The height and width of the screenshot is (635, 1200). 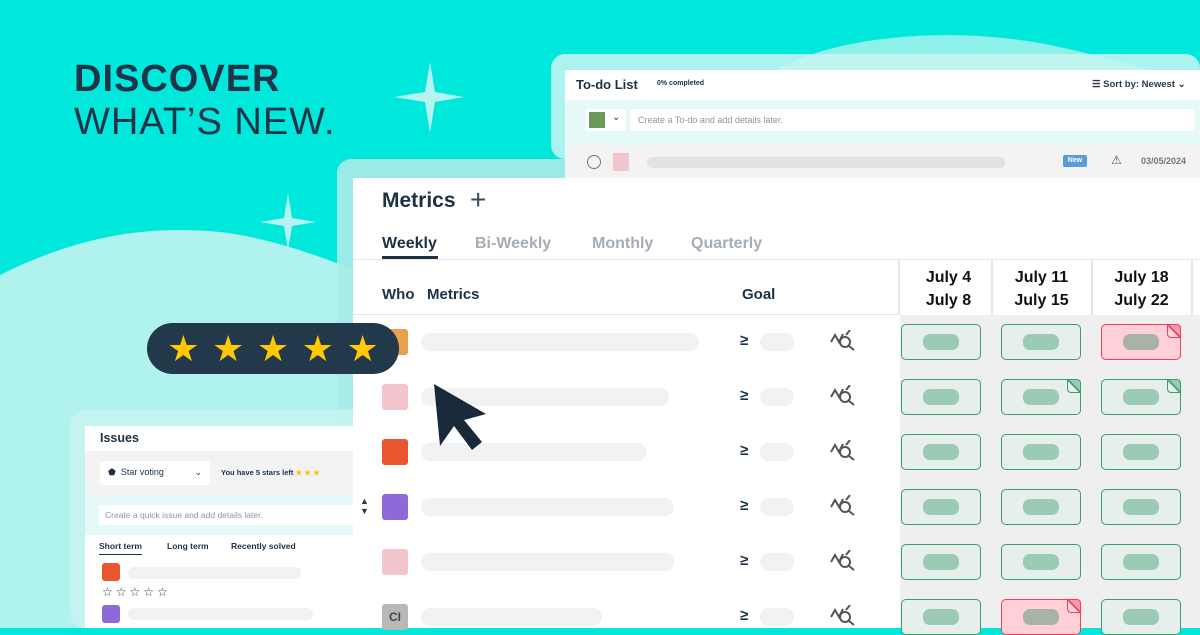 What do you see at coordinates (120, 548) in the screenshot?
I see `tab-short-term: Short term` at bounding box center [120, 548].